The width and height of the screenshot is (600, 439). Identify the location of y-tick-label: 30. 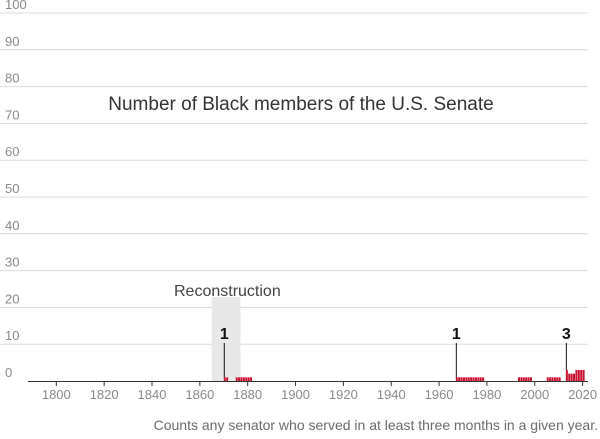
(12, 262).